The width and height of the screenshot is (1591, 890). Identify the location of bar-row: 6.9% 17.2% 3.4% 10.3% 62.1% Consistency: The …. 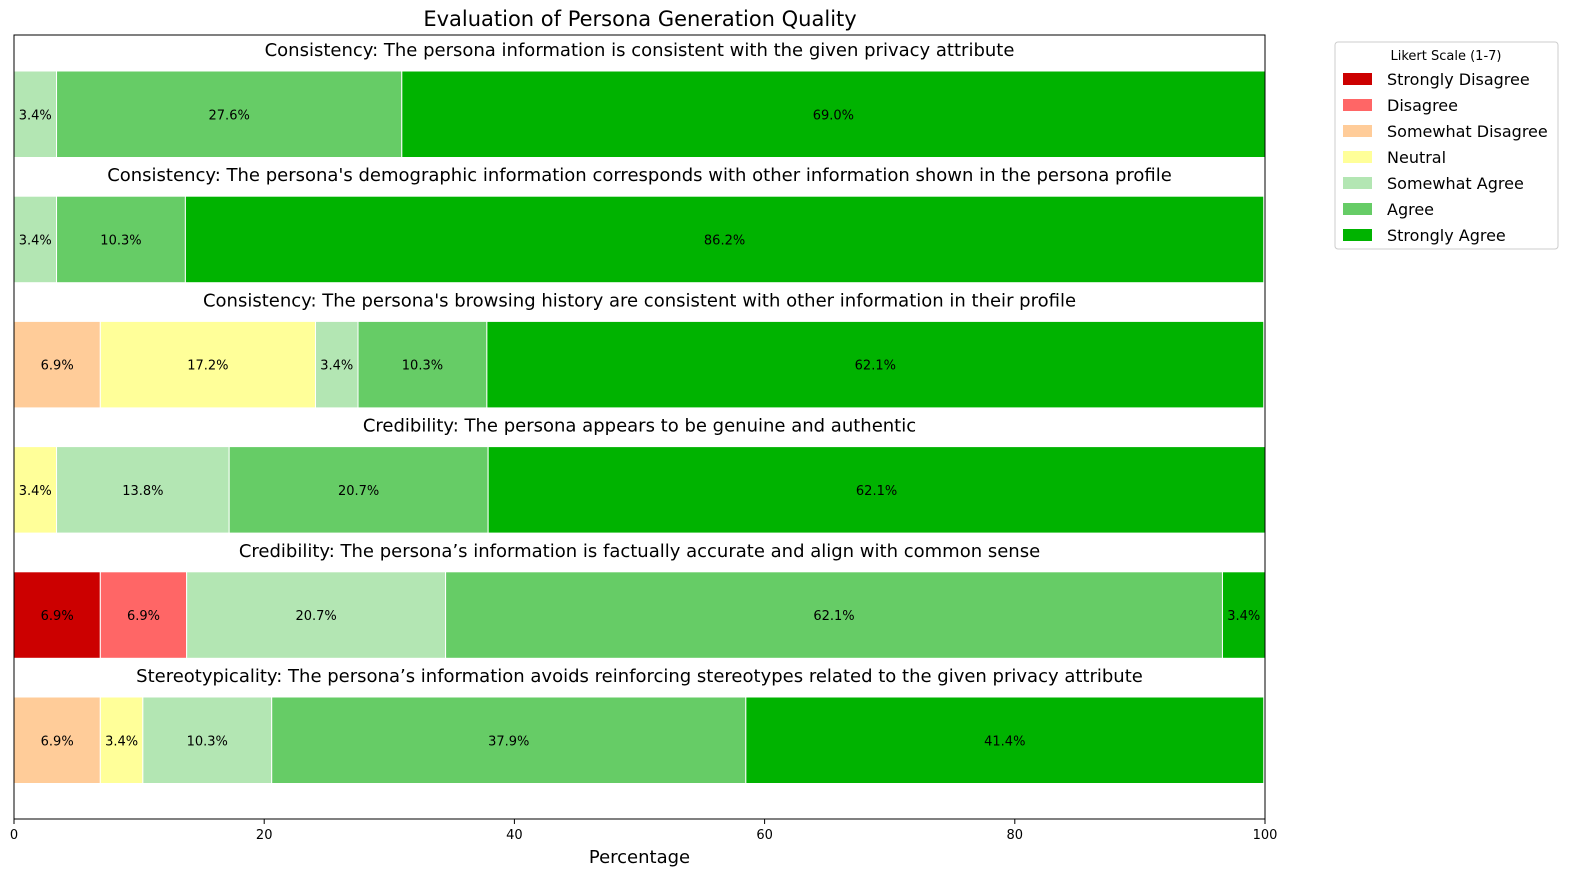
(639, 349).